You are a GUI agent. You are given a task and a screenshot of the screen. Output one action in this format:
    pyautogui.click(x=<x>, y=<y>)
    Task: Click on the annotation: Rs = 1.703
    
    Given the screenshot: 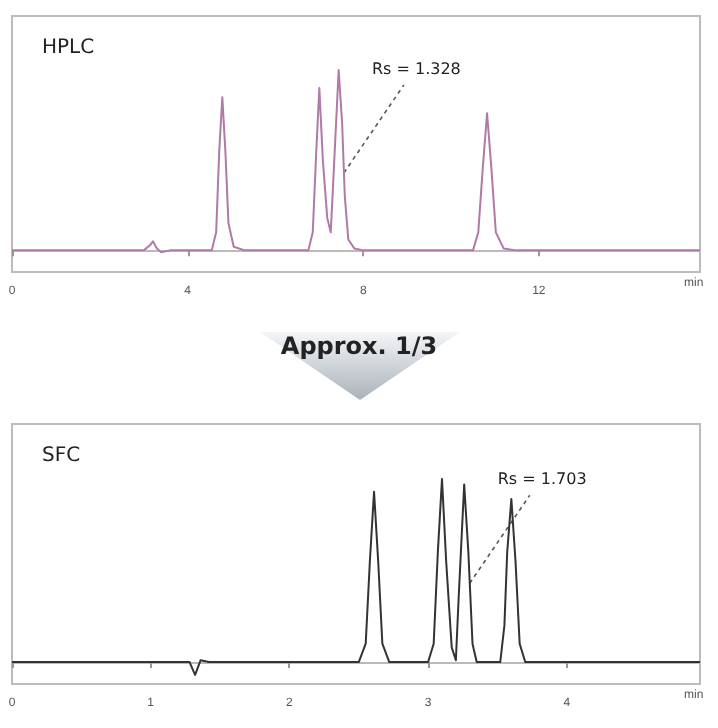 What is the action you would take?
    pyautogui.click(x=542, y=479)
    